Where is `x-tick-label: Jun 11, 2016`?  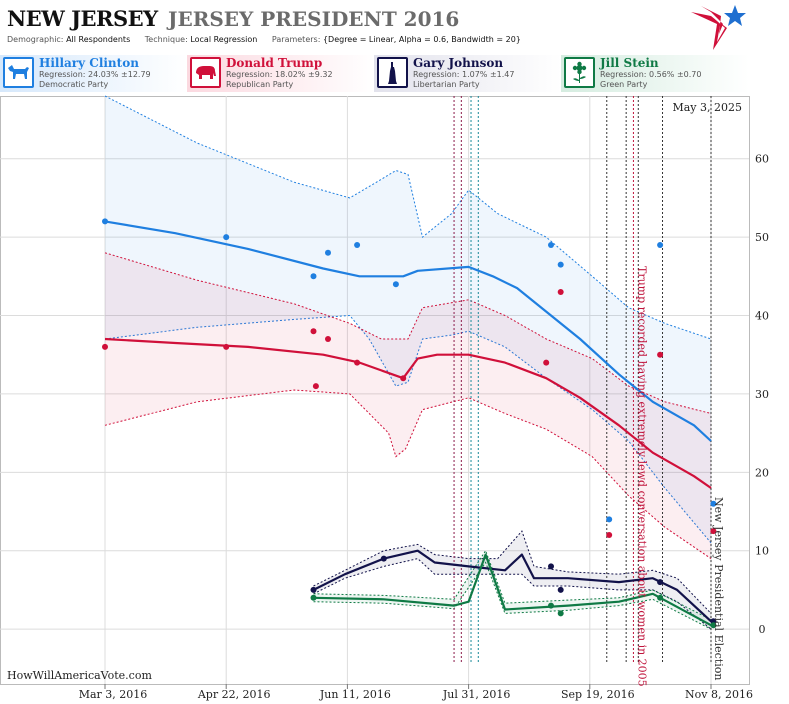
x-tick-label: Jun 11, 2016 is located at coordinates (355, 694).